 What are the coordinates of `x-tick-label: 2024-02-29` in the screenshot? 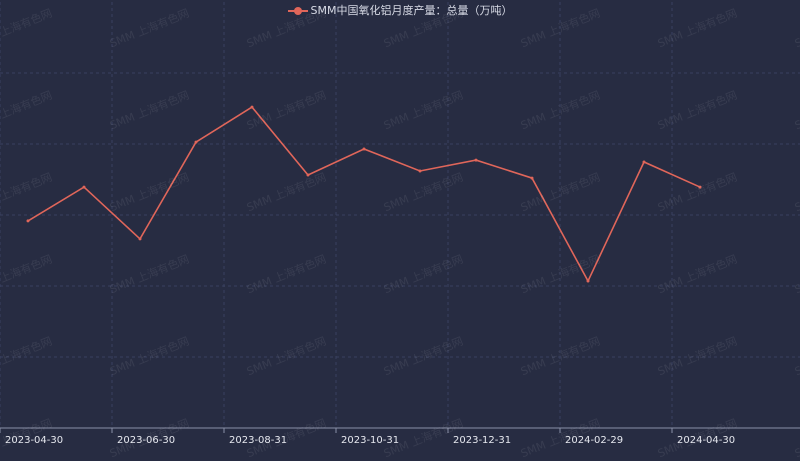 It's located at (594, 440).